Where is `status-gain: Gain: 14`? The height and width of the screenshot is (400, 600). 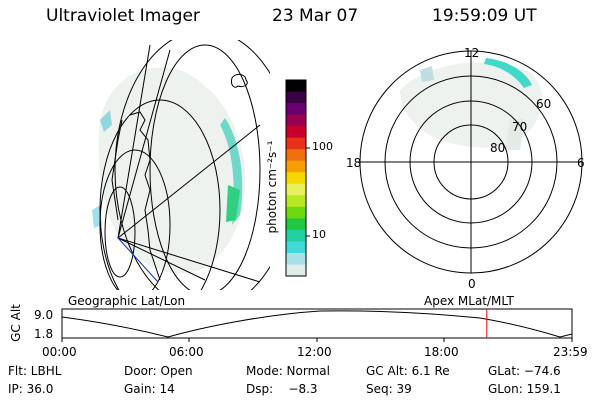 status-gain: Gain: 14 is located at coordinates (149, 389).